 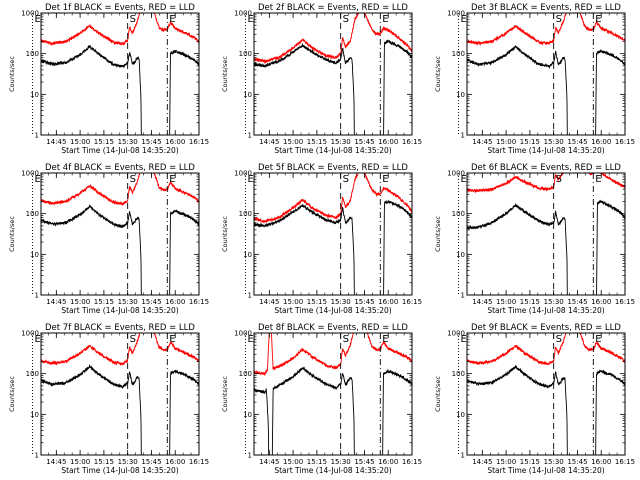 I want to click on panel-title: Det 7f BLACK = Events, RED = LLD, so click(x=120, y=328).